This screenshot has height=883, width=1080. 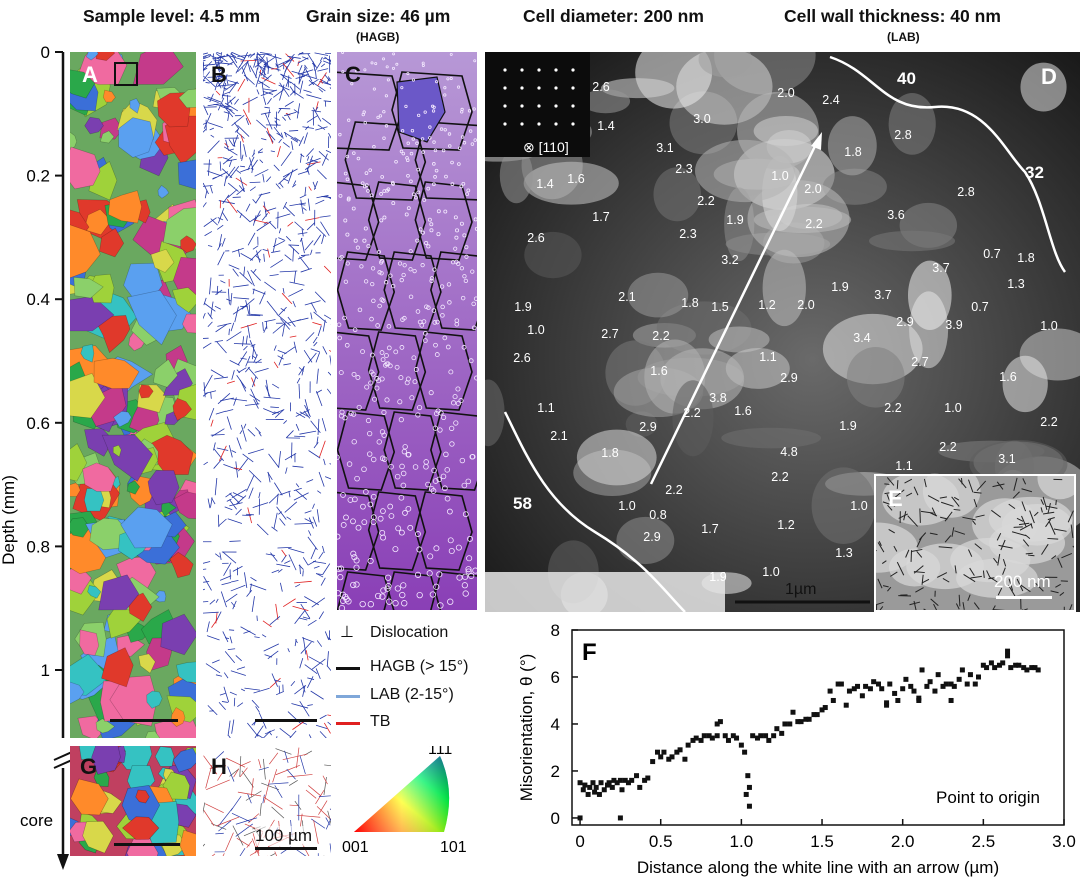 I want to click on cell, so click(x=606, y=101).